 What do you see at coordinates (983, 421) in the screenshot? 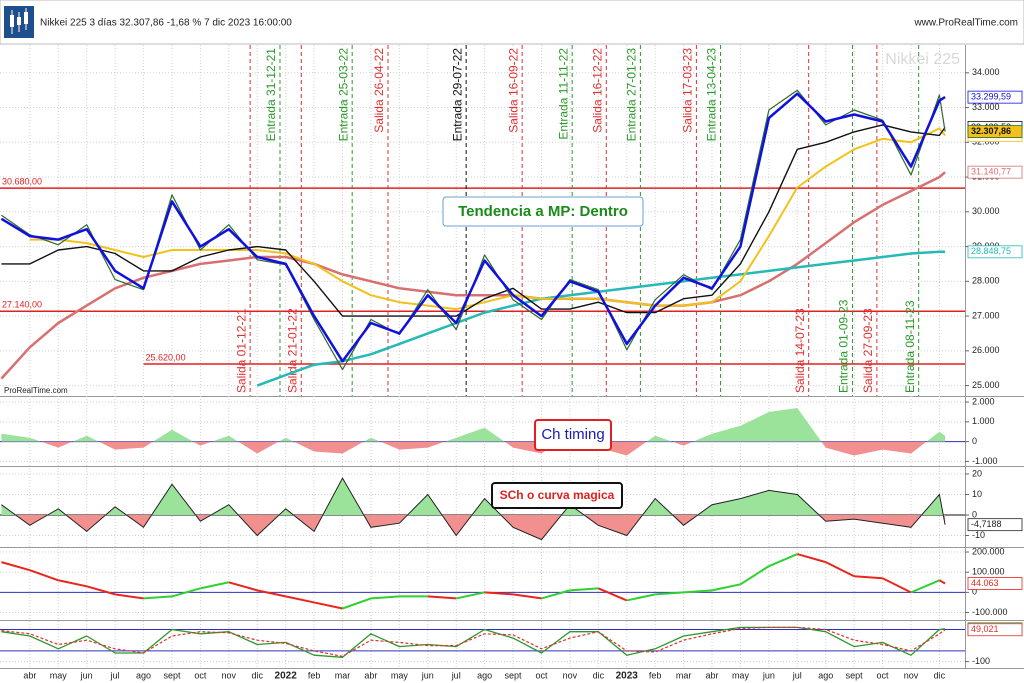
I see `y-tick-label: 1.000` at bounding box center [983, 421].